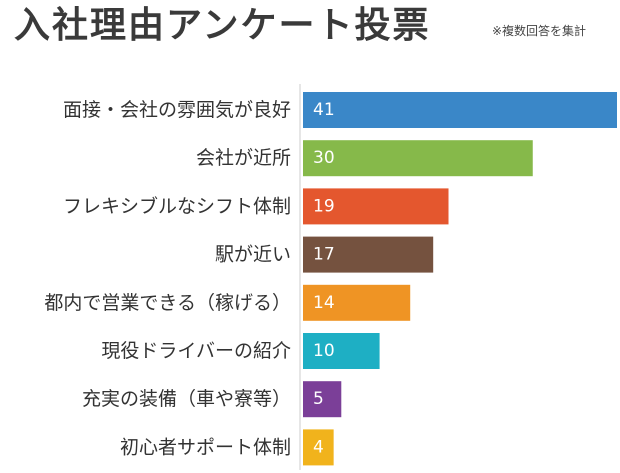 The height and width of the screenshot is (473, 620). What do you see at coordinates (243, 158) in the screenshot?
I see `category-label-1: 会社が近所` at bounding box center [243, 158].